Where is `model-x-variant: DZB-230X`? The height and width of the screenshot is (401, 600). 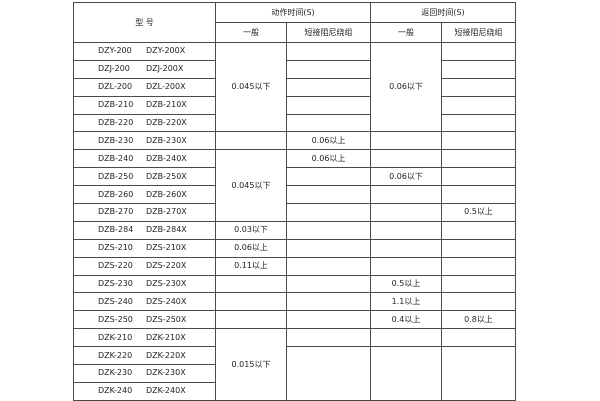 model-x-variant: DZB-230X is located at coordinates (166, 140).